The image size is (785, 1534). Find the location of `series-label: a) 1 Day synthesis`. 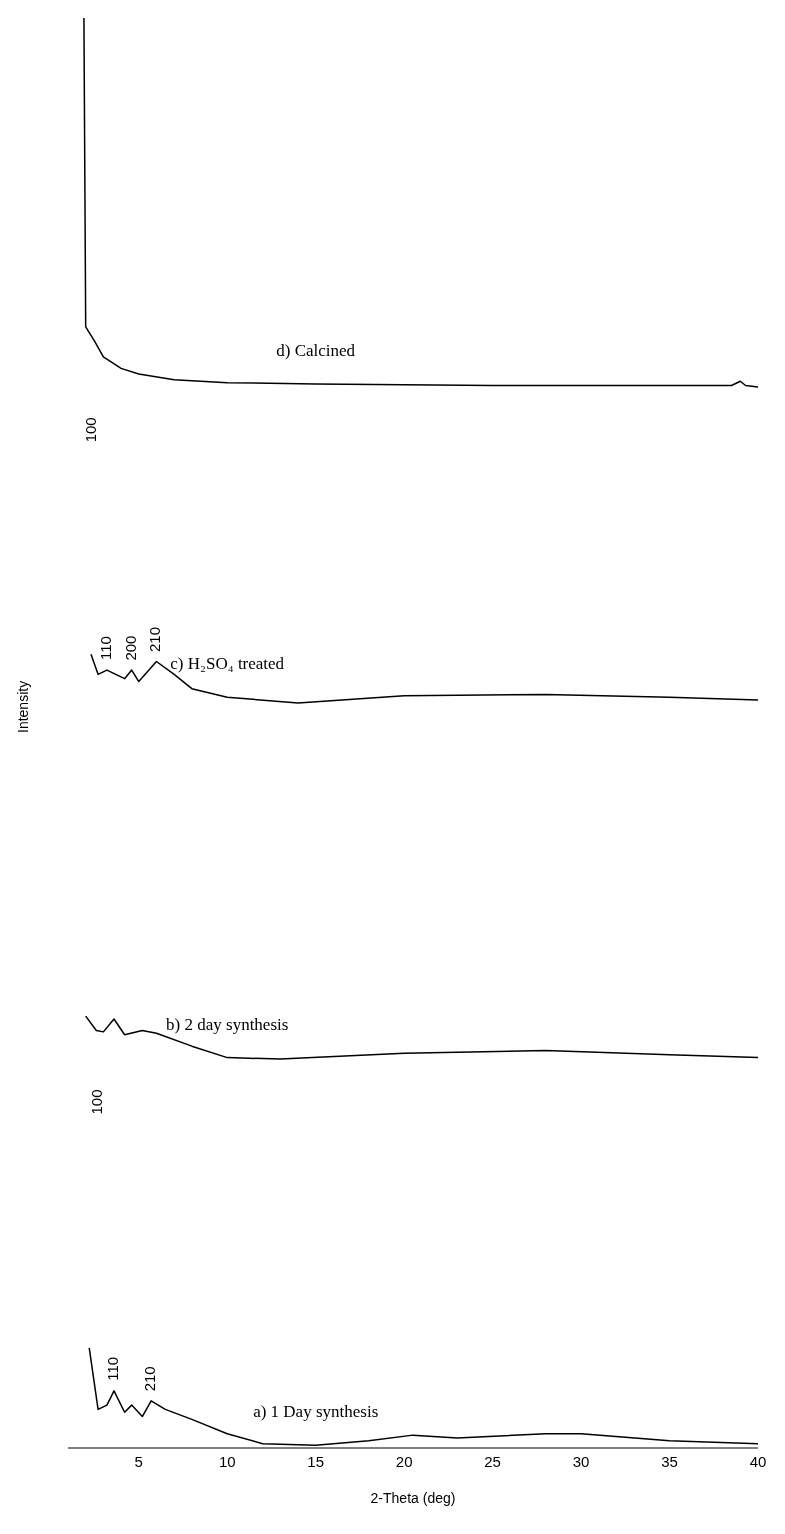

series-label: a) 1 Day synthesis is located at coordinates (316, 1412).